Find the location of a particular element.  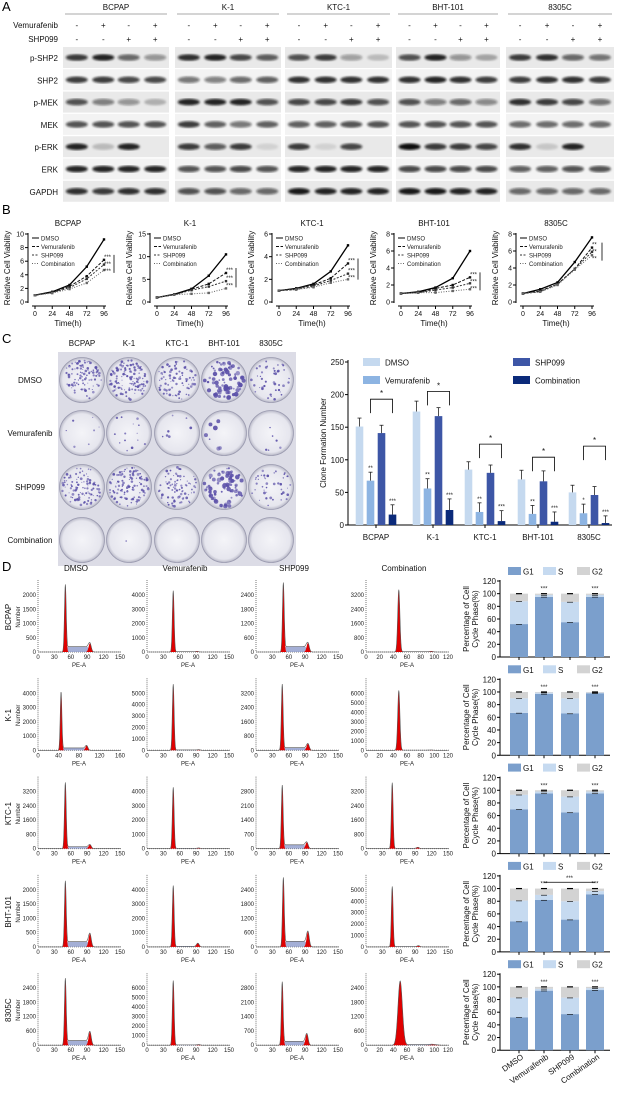

x-tick-label: 60 is located at coordinates (288, 658).